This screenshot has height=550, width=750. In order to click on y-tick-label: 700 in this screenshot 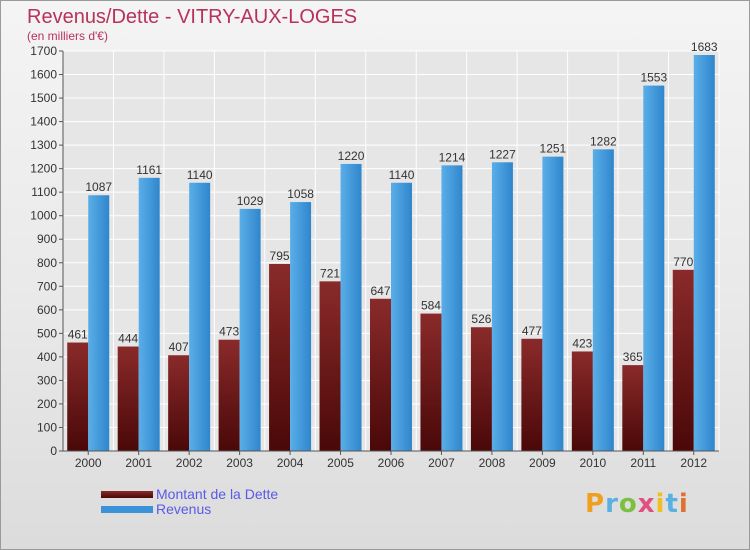, I will do `click(47, 286)`.